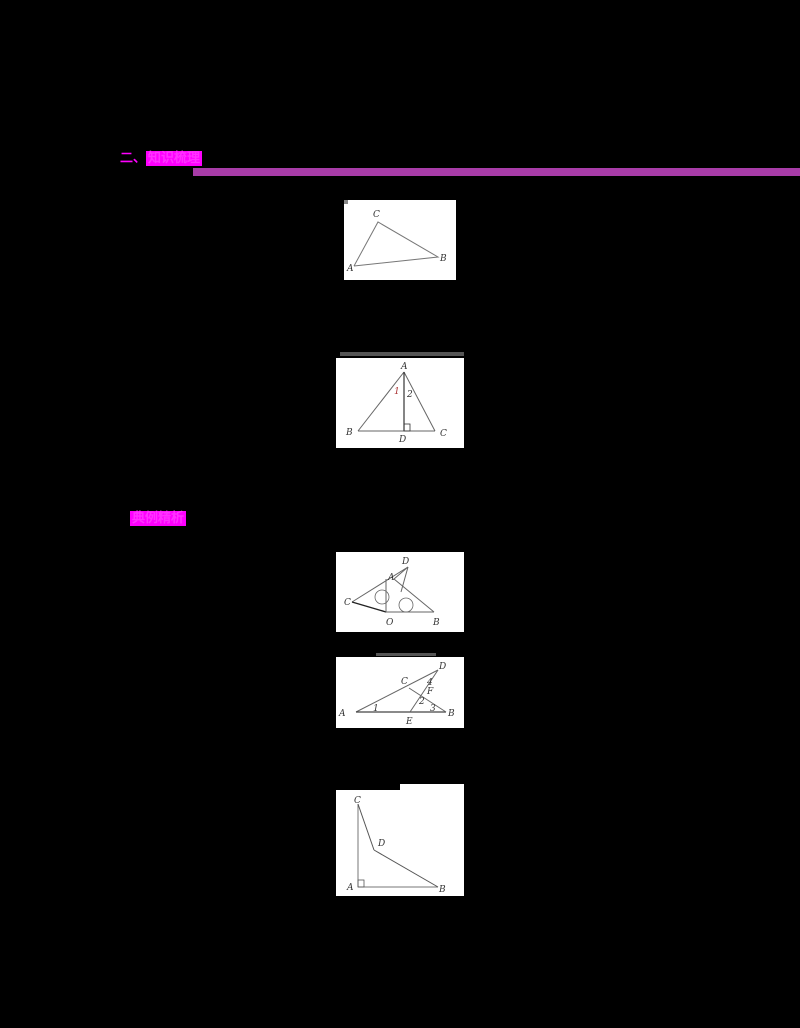 The image size is (800, 1028). I want to click on figure-angles-triangle: A B C D E F 1 2 3 4, so click(400, 692).